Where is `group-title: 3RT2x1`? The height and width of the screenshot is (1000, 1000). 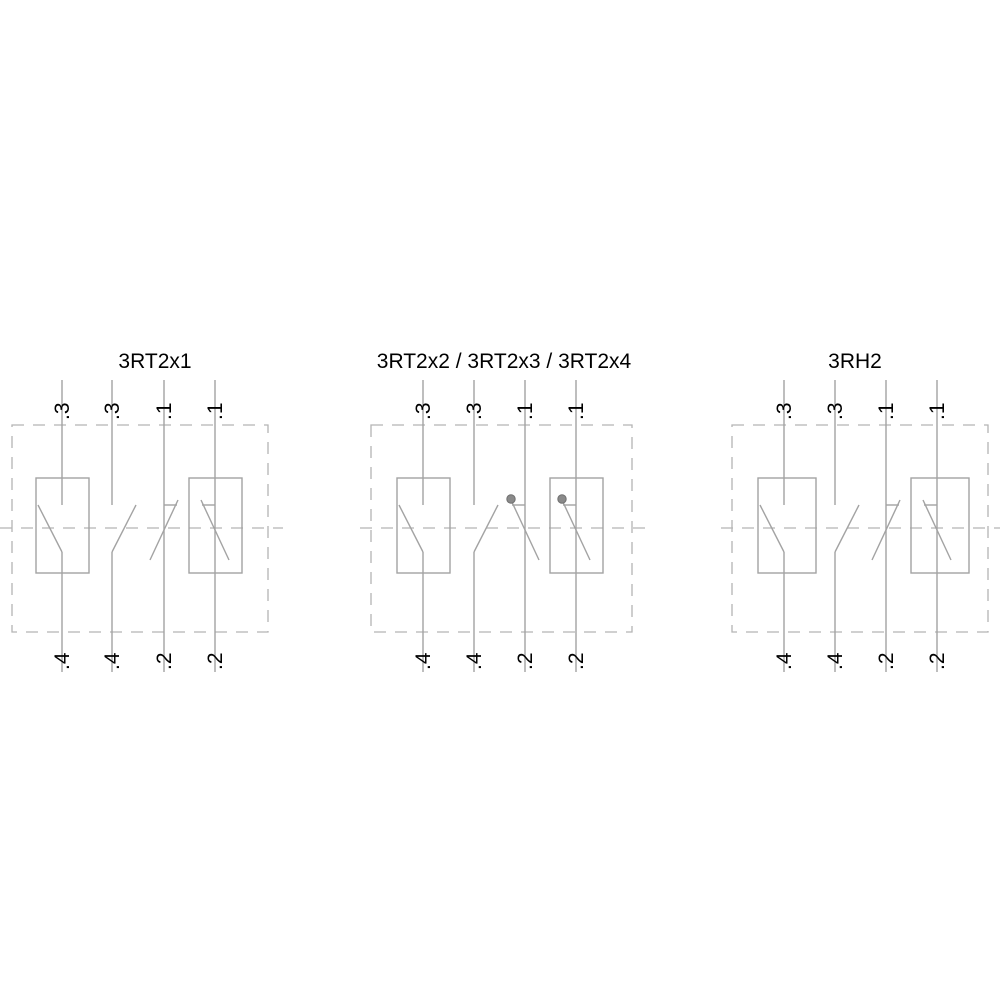 group-title: 3RT2x1 is located at coordinates (155, 361).